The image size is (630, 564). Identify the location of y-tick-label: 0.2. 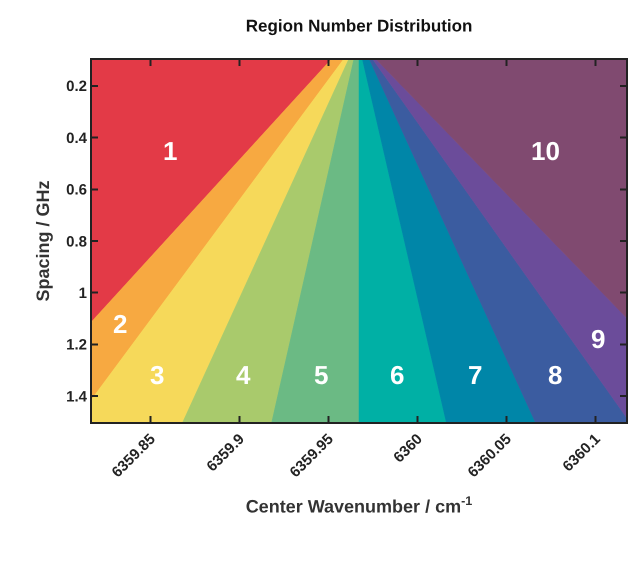
(76, 87).